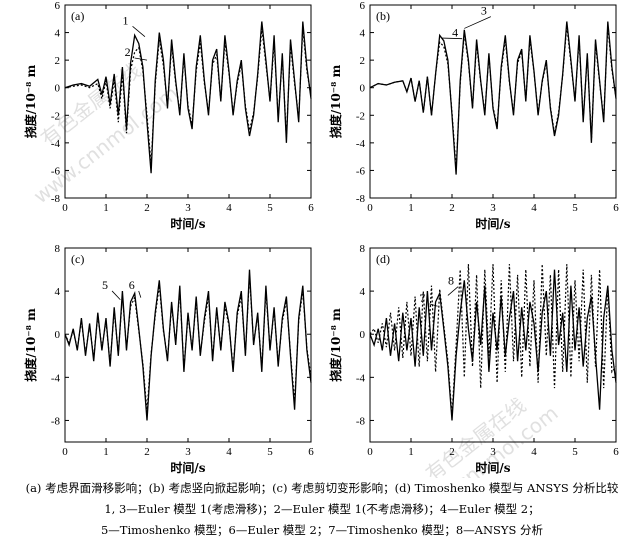 This screenshot has height=543, width=644. What do you see at coordinates (383, 259) in the screenshot?
I see `panel-label: (d)` at bounding box center [383, 259].